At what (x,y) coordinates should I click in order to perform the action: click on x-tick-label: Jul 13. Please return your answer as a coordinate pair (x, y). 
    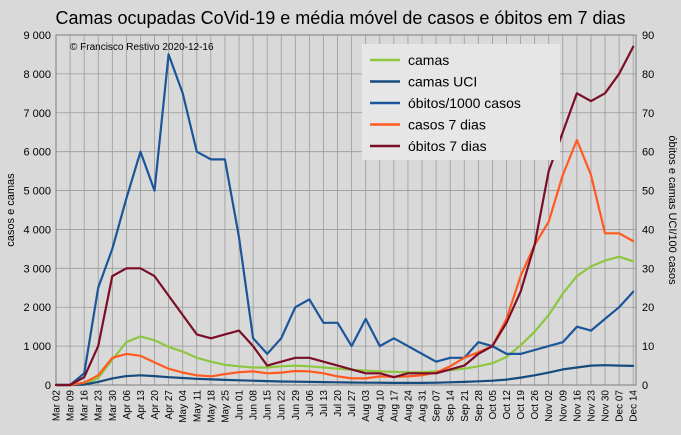
    Looking at the image, I should click on (324, 403).